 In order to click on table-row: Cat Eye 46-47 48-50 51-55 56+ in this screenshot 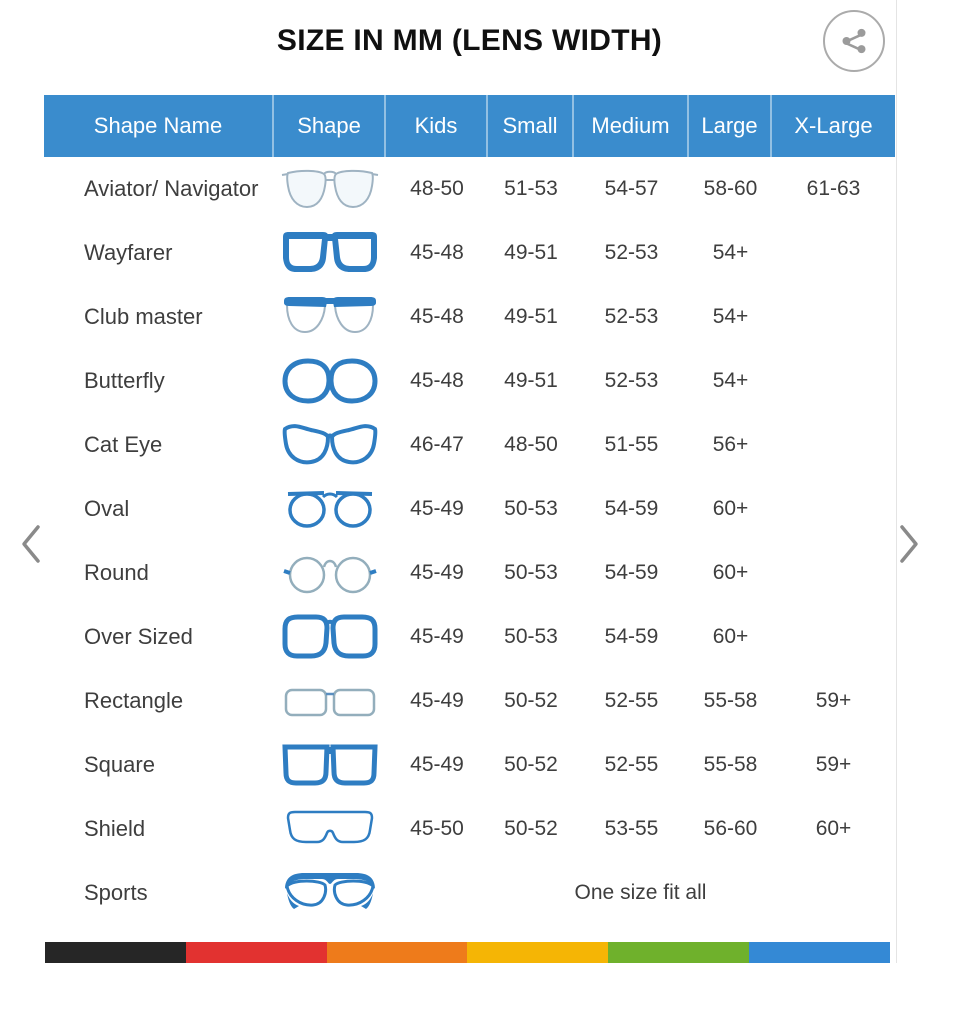, I will do `click(469, 445)`.